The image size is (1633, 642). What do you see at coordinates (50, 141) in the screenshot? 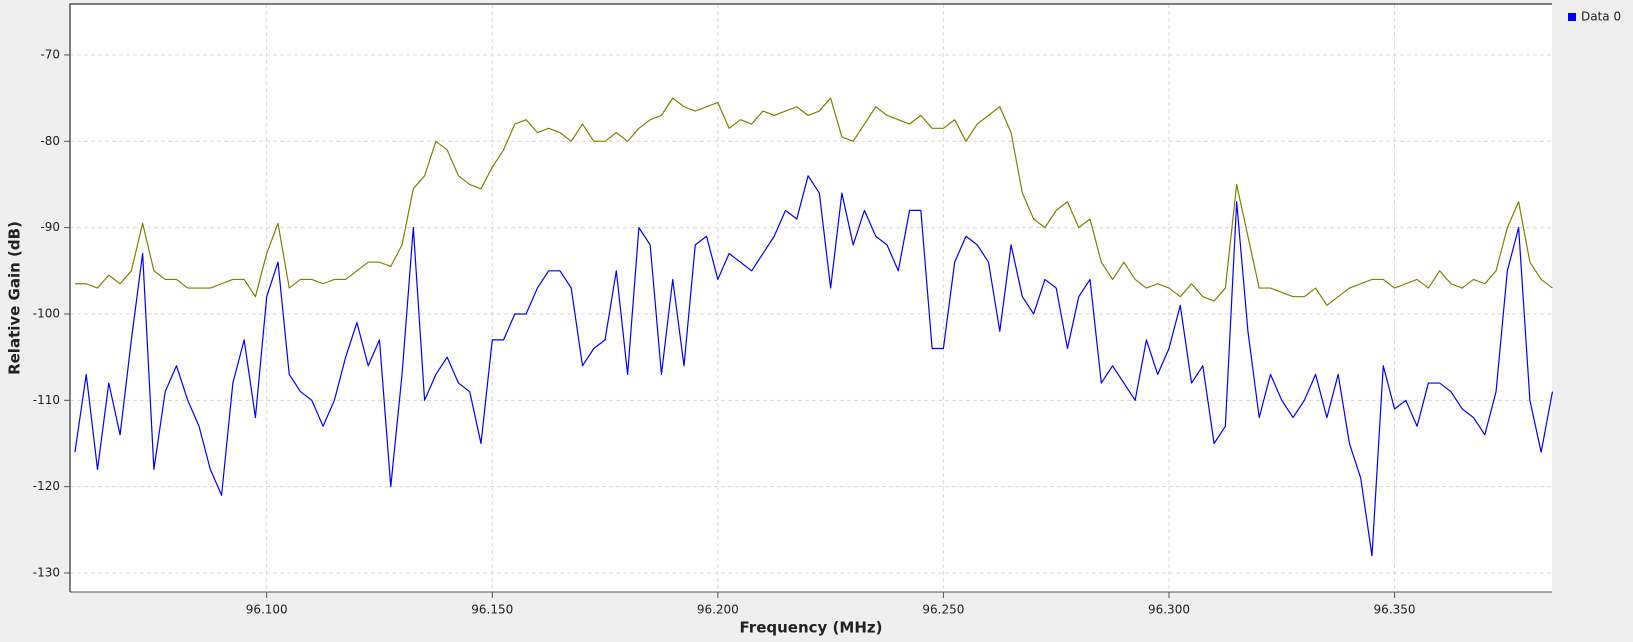
I see `y-tick-label: -80` at bounding box center [50, 141].